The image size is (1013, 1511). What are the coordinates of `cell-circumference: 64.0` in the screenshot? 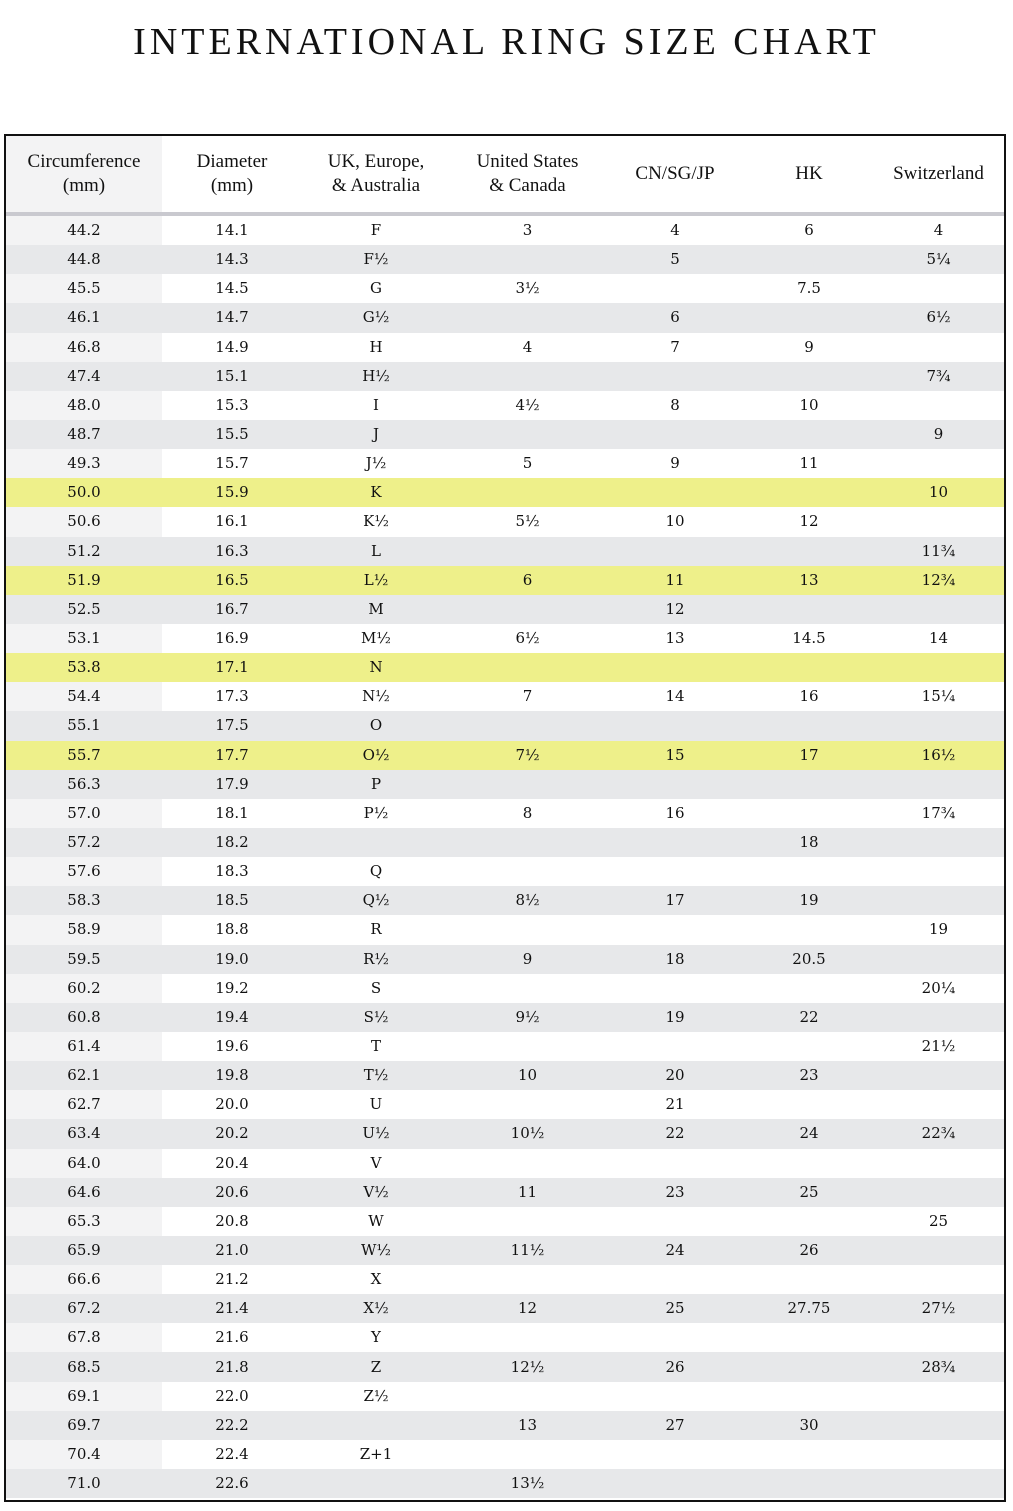 It's located at (84, 1163).